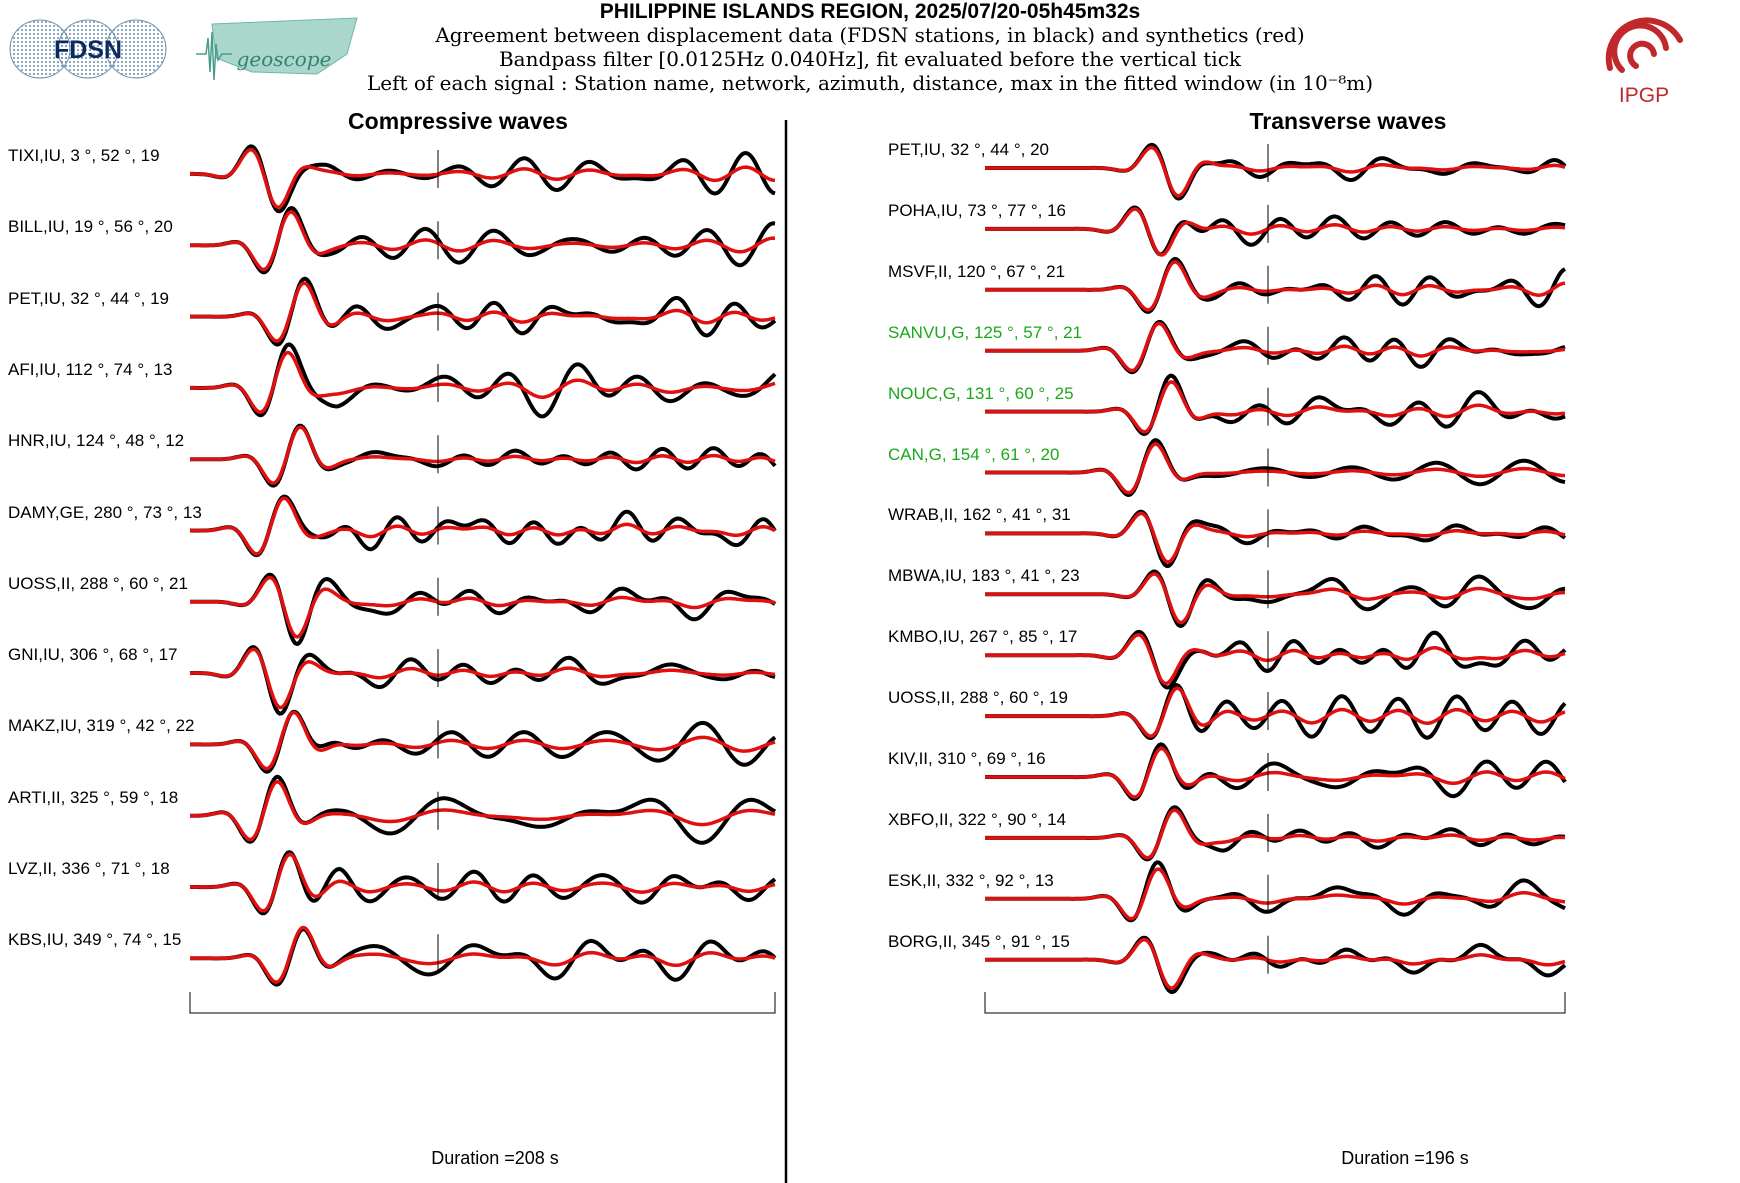 This screenshot has height=1183, width=1740. What do you see at coordinates (495, 1158) in the screenshot?
I see `duration-label-compressive: Duration =208 s` at bounding box center [495, 1158].